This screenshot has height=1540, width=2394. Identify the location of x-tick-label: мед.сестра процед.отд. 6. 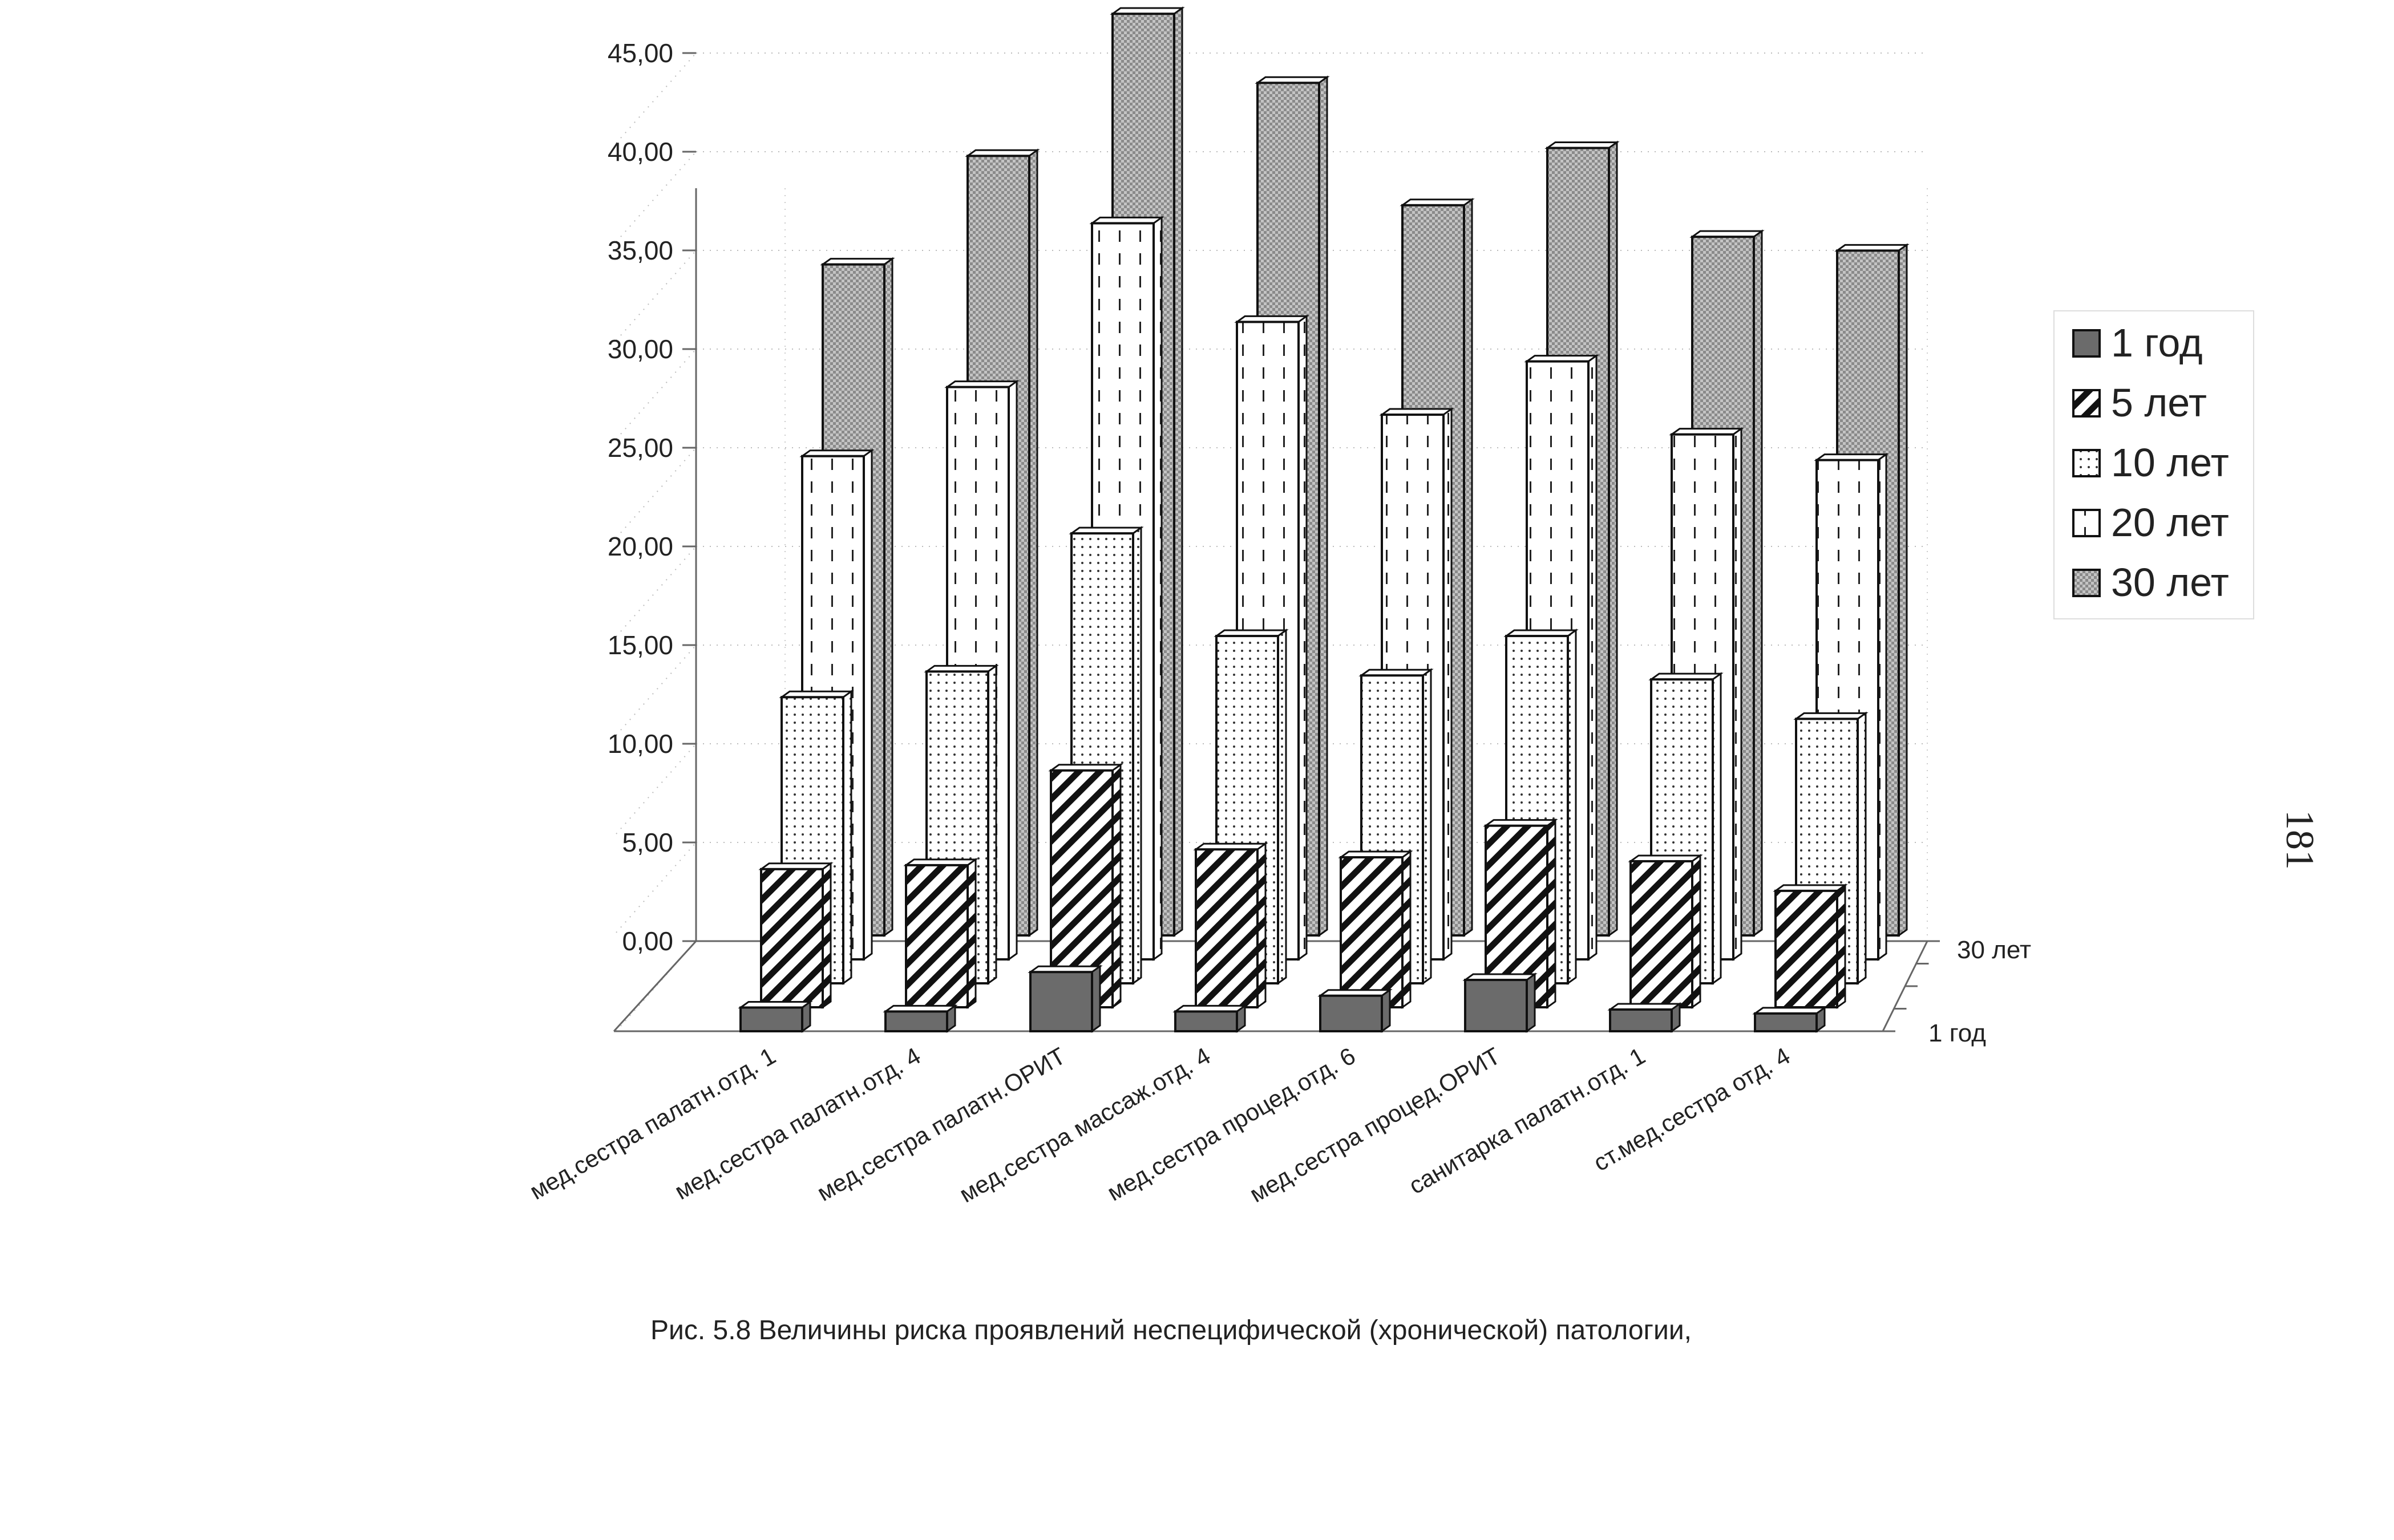
(1231, 1124).